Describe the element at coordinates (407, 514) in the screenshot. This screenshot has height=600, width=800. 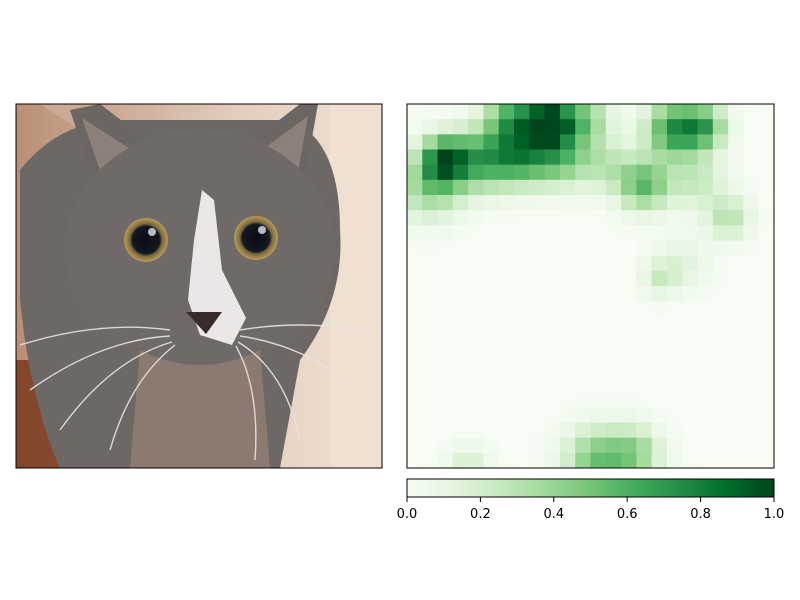
I see `colorbar-tick-label: 0.0` at that location.